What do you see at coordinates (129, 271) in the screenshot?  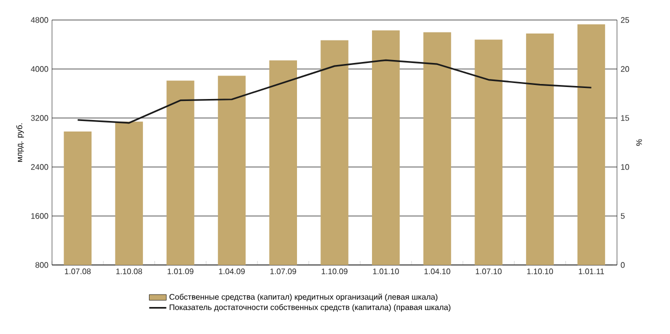 I see `x-tick-label: 1.10.08` at bounding box center [129, 271].